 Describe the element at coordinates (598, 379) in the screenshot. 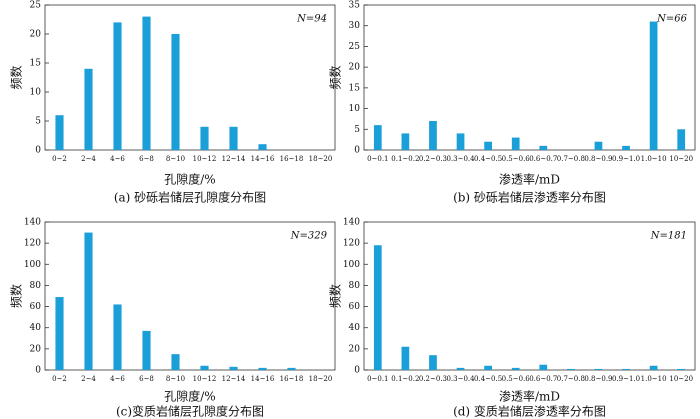

I see `x-tick-label: 0.8~0.9` at that location.